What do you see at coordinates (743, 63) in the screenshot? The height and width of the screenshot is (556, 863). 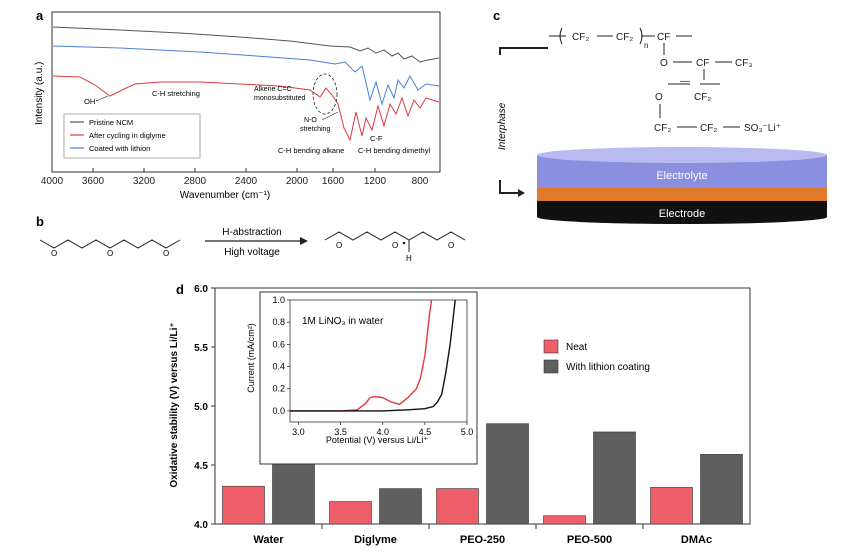 I see `struct-cf3: CF₃` at bounding box center [743, 63].